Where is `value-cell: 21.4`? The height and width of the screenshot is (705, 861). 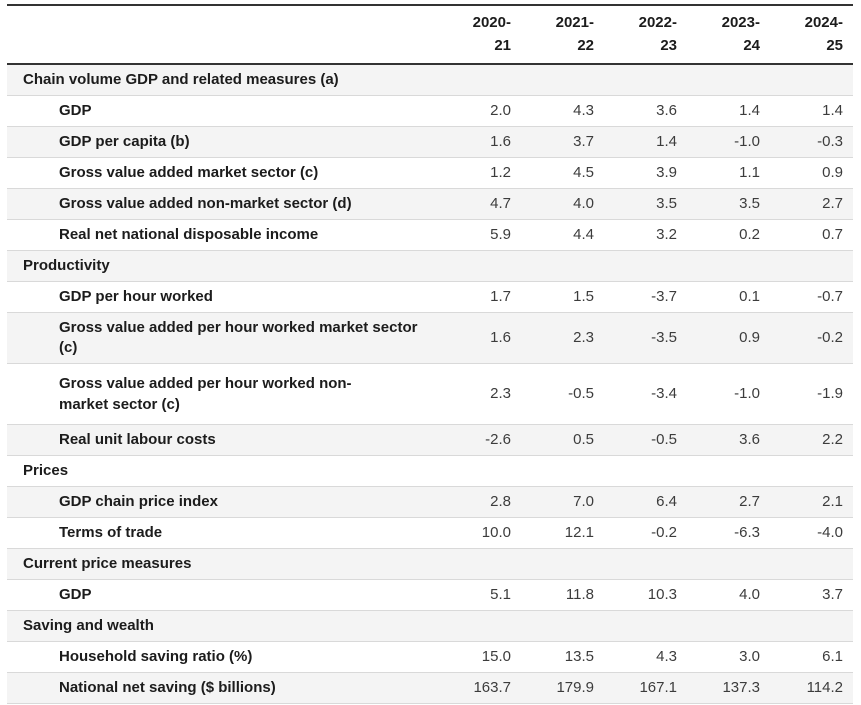
value-cell: 21.4 is located at coordinates (811, 704).